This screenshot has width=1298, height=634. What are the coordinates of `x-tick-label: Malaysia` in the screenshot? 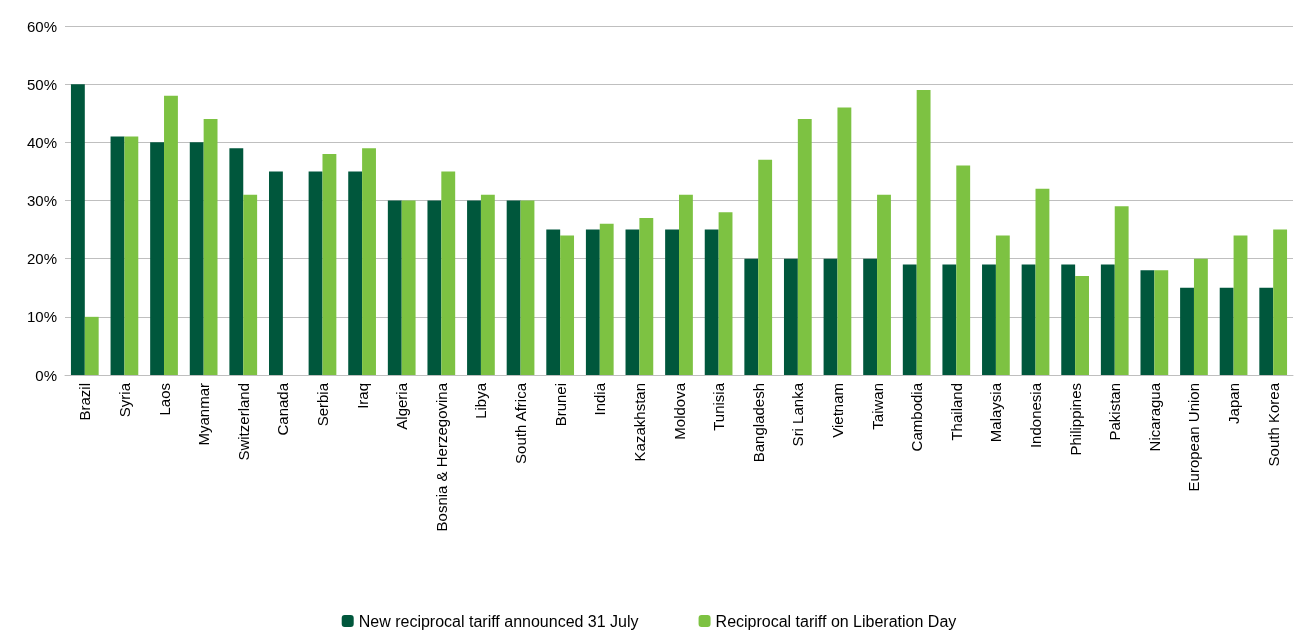 It's located at (996, 412).